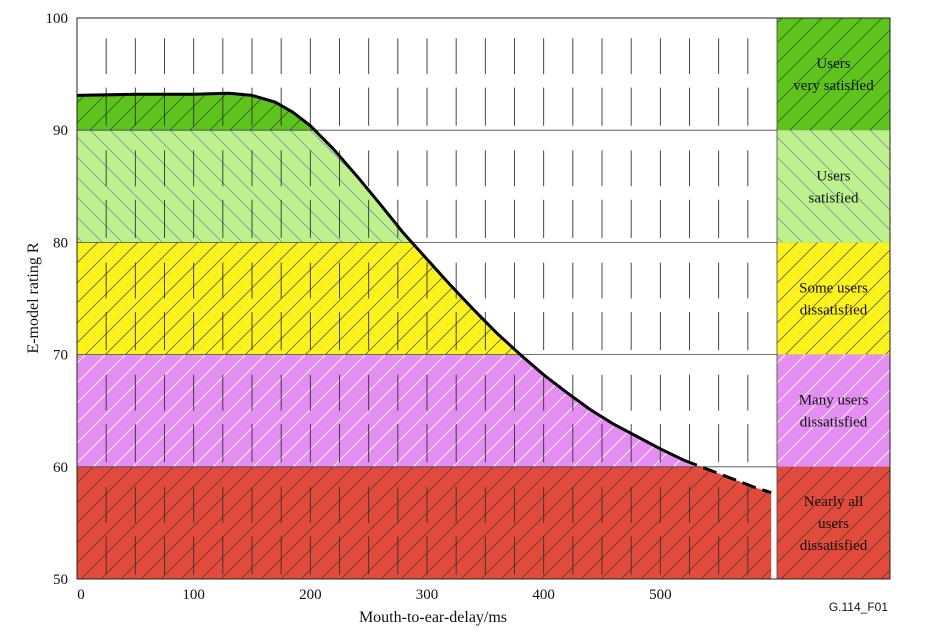  I want to click on y-tick-label: 70, so click(60, 356).